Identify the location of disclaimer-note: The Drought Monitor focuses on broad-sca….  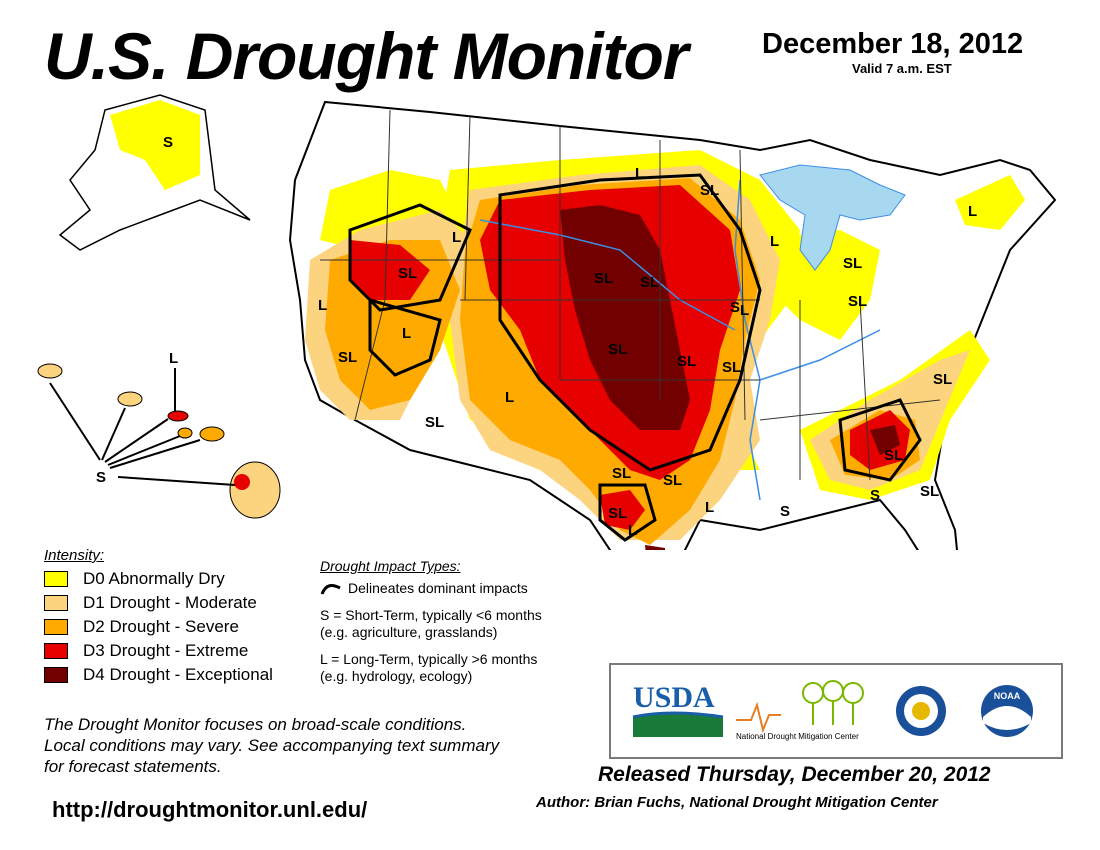
(271, 745).